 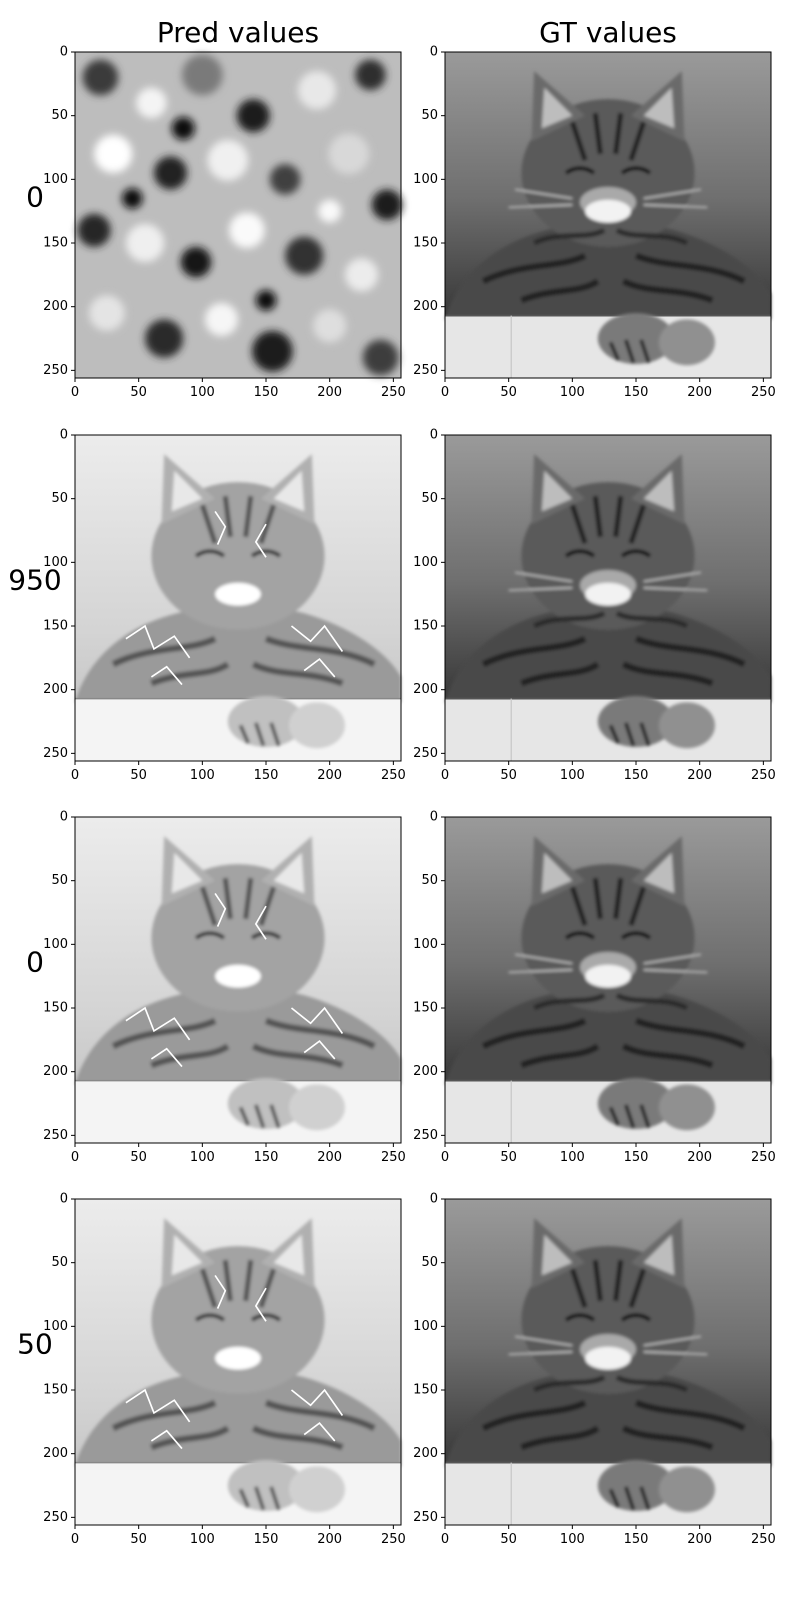 I want to click on column-title: Pred values, so click(x=238, y=32).